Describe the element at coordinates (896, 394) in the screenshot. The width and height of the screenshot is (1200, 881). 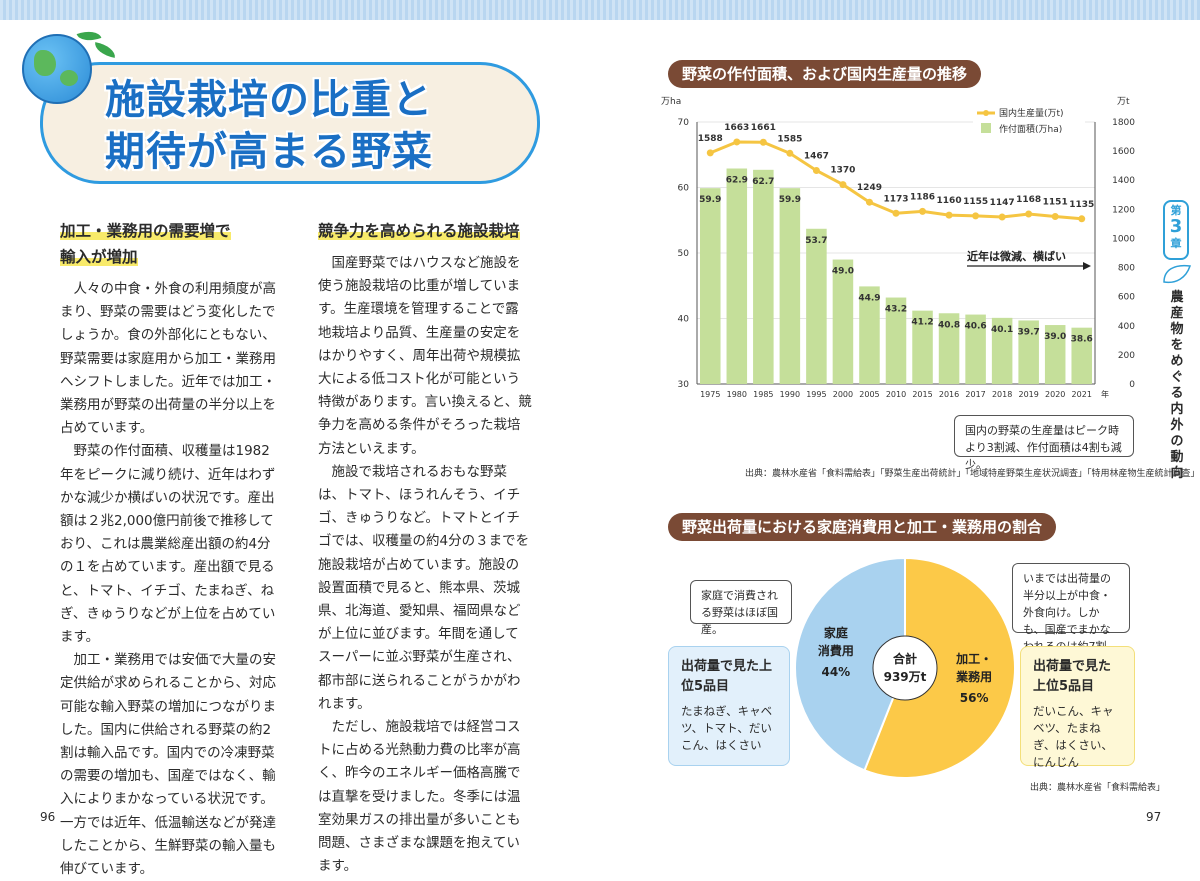
I see `x-tick-label: 2010` at that location.